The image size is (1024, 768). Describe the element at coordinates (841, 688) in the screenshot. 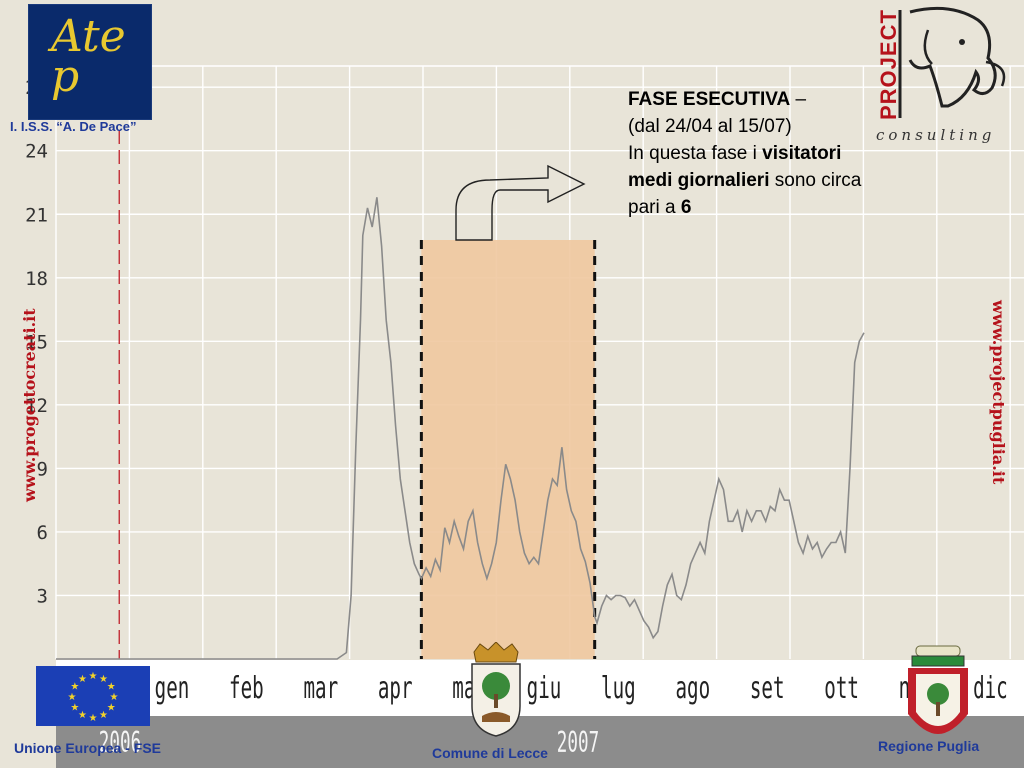

I see `x-month-label: ott` at that location.